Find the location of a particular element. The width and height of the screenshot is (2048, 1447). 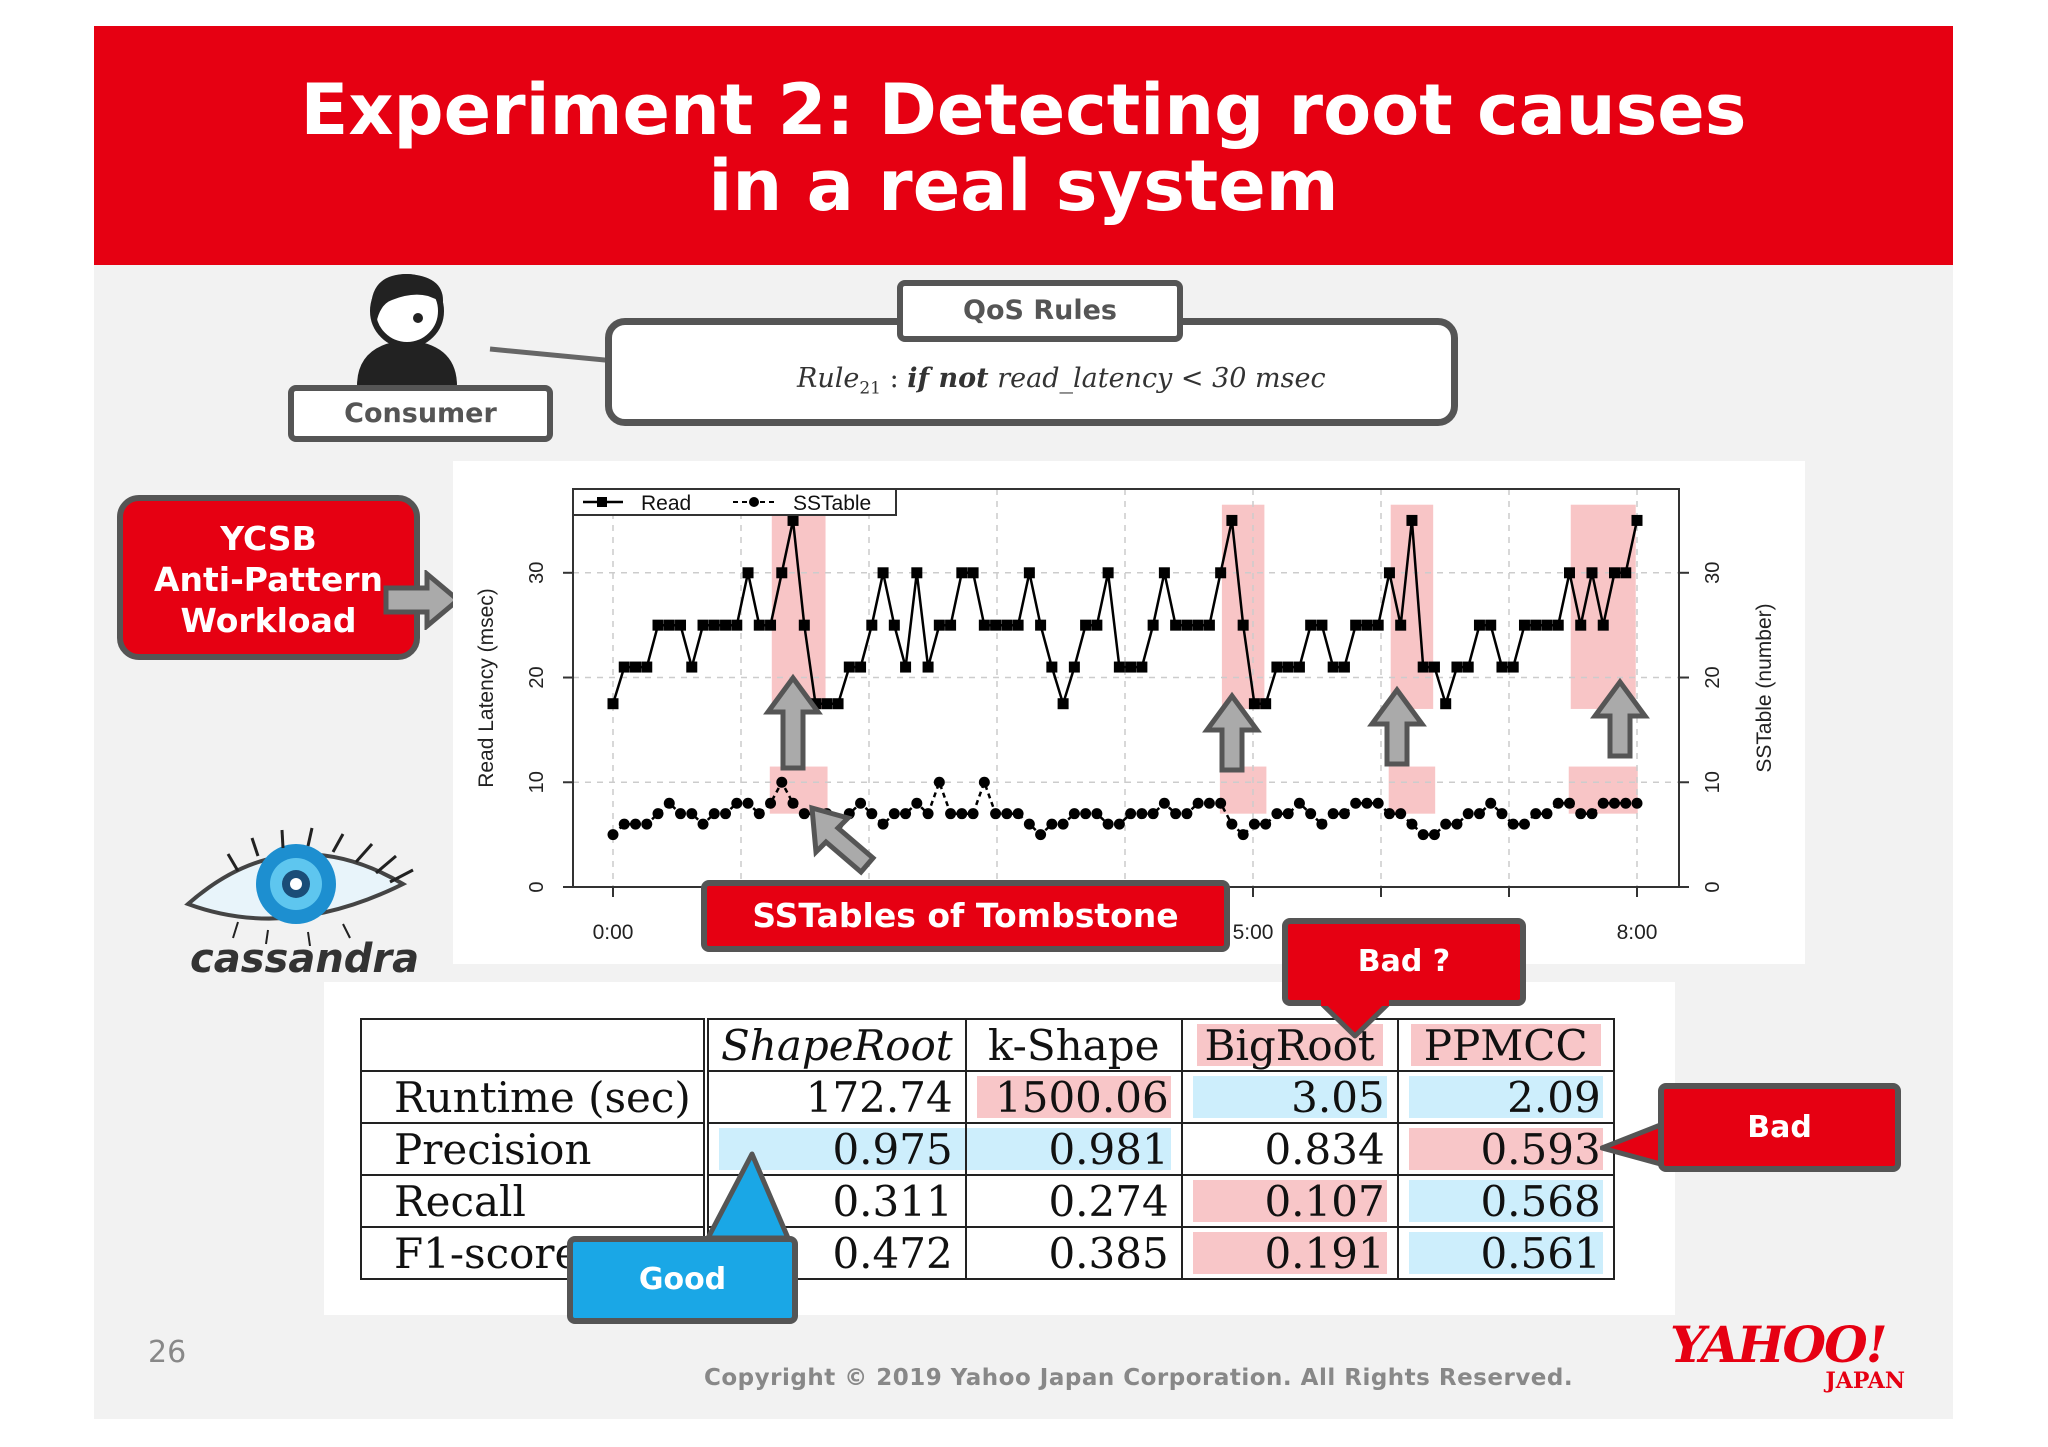

cell-value: 0.472 is located at coordinates (892, 1253).